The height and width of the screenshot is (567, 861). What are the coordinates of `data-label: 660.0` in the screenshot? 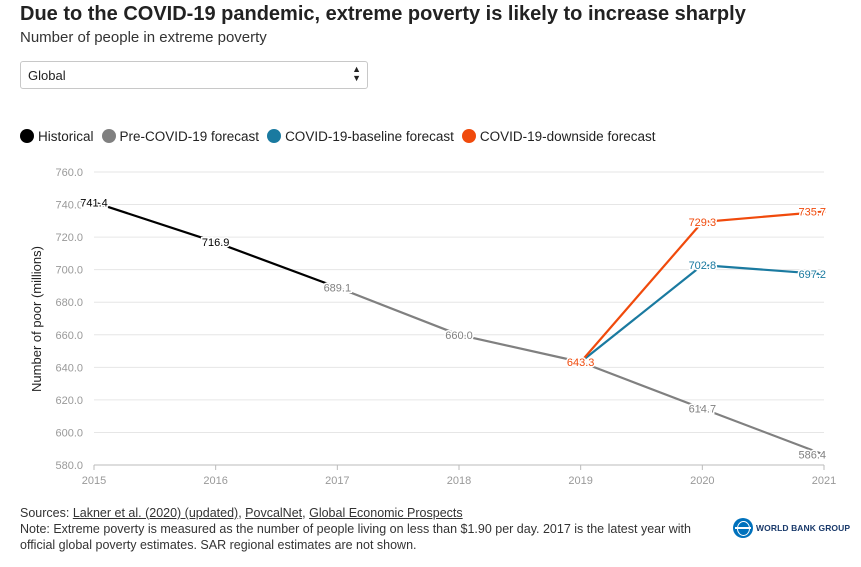 It's located at (459, 336).